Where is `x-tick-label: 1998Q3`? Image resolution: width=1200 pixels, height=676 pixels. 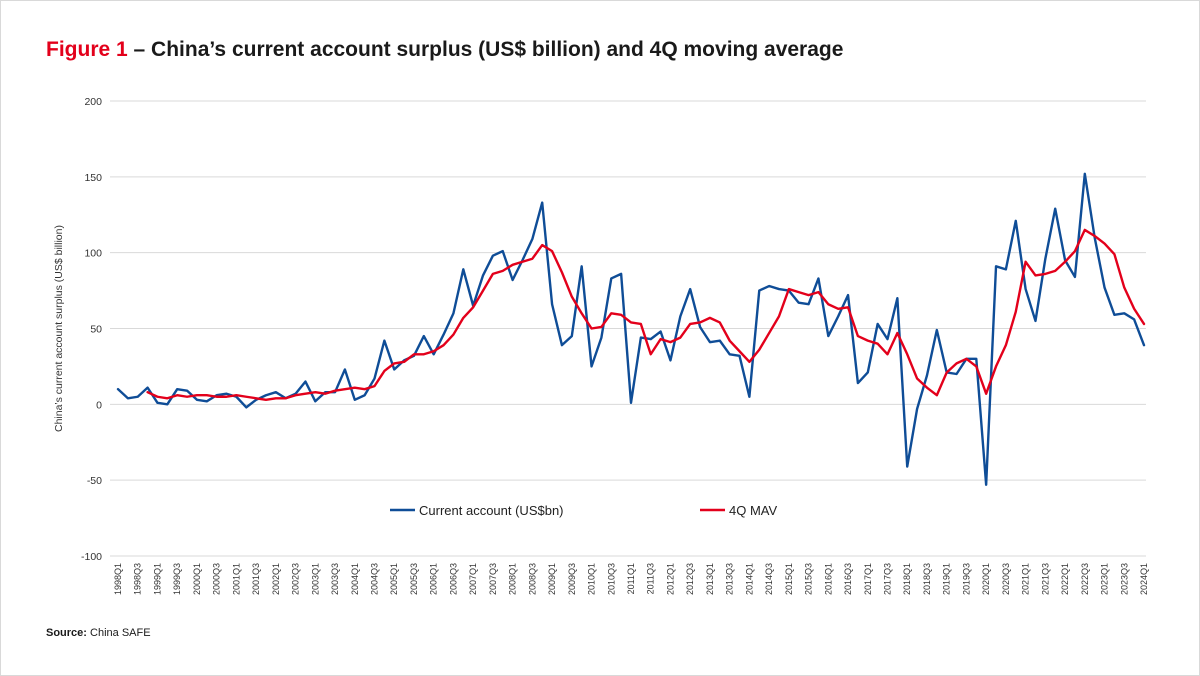 x-tick-label: 1998Q3 is located at coordinates (138, 579).